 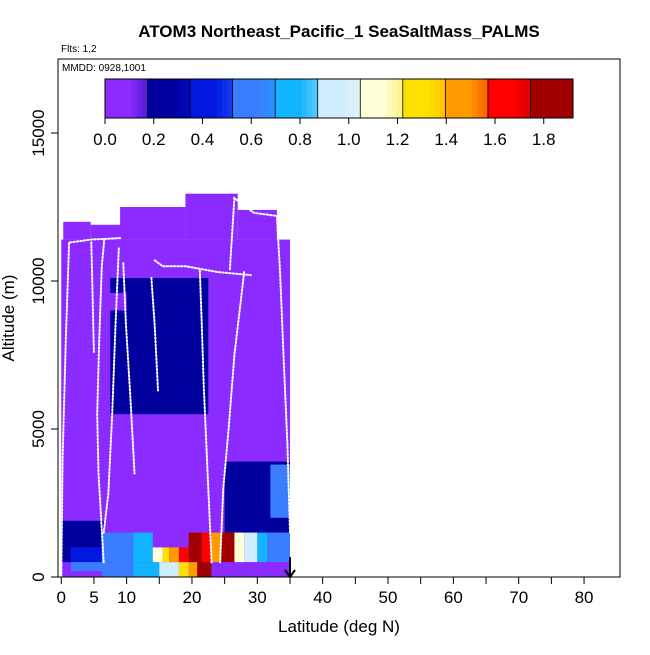 I want to click on y-axis-label: Altitude (m), so click(x=9, y=318).